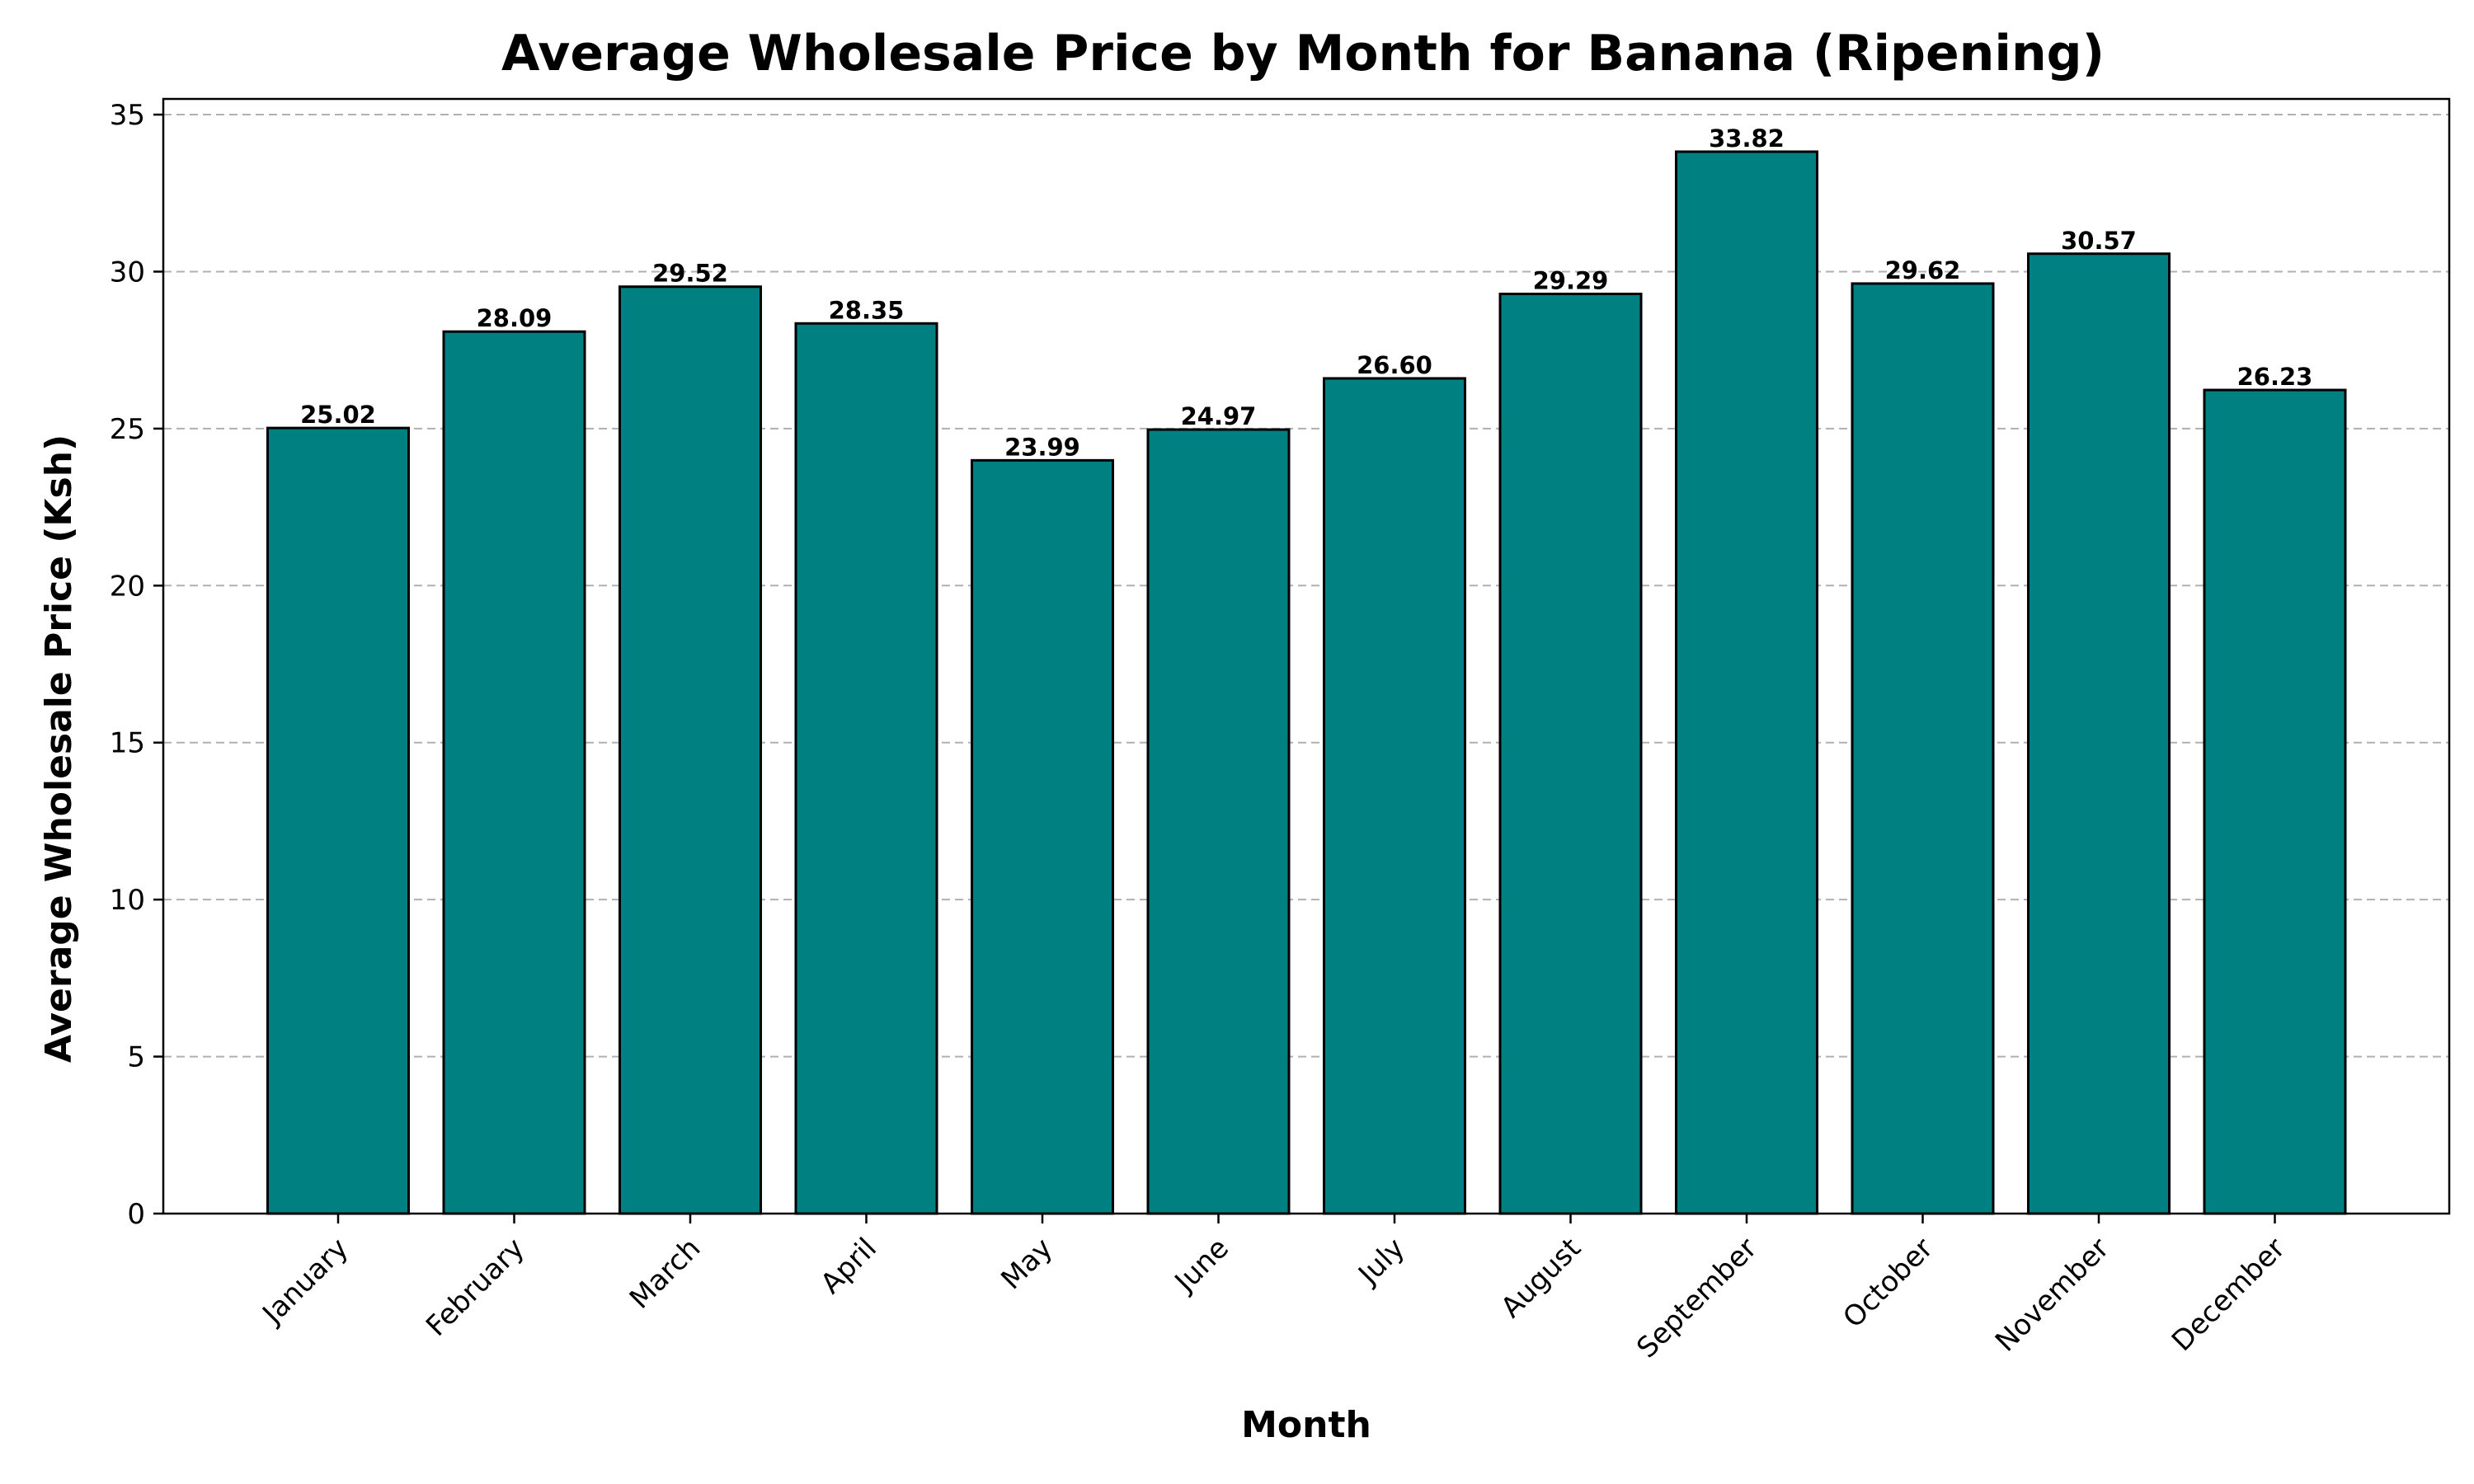 The height and width of the screenshot is (1484, 2474). What do you see at coordinates (1696, 1298) in the screenshot?
I see `x-tick-label: September` at bounding box center [1696, 1298].